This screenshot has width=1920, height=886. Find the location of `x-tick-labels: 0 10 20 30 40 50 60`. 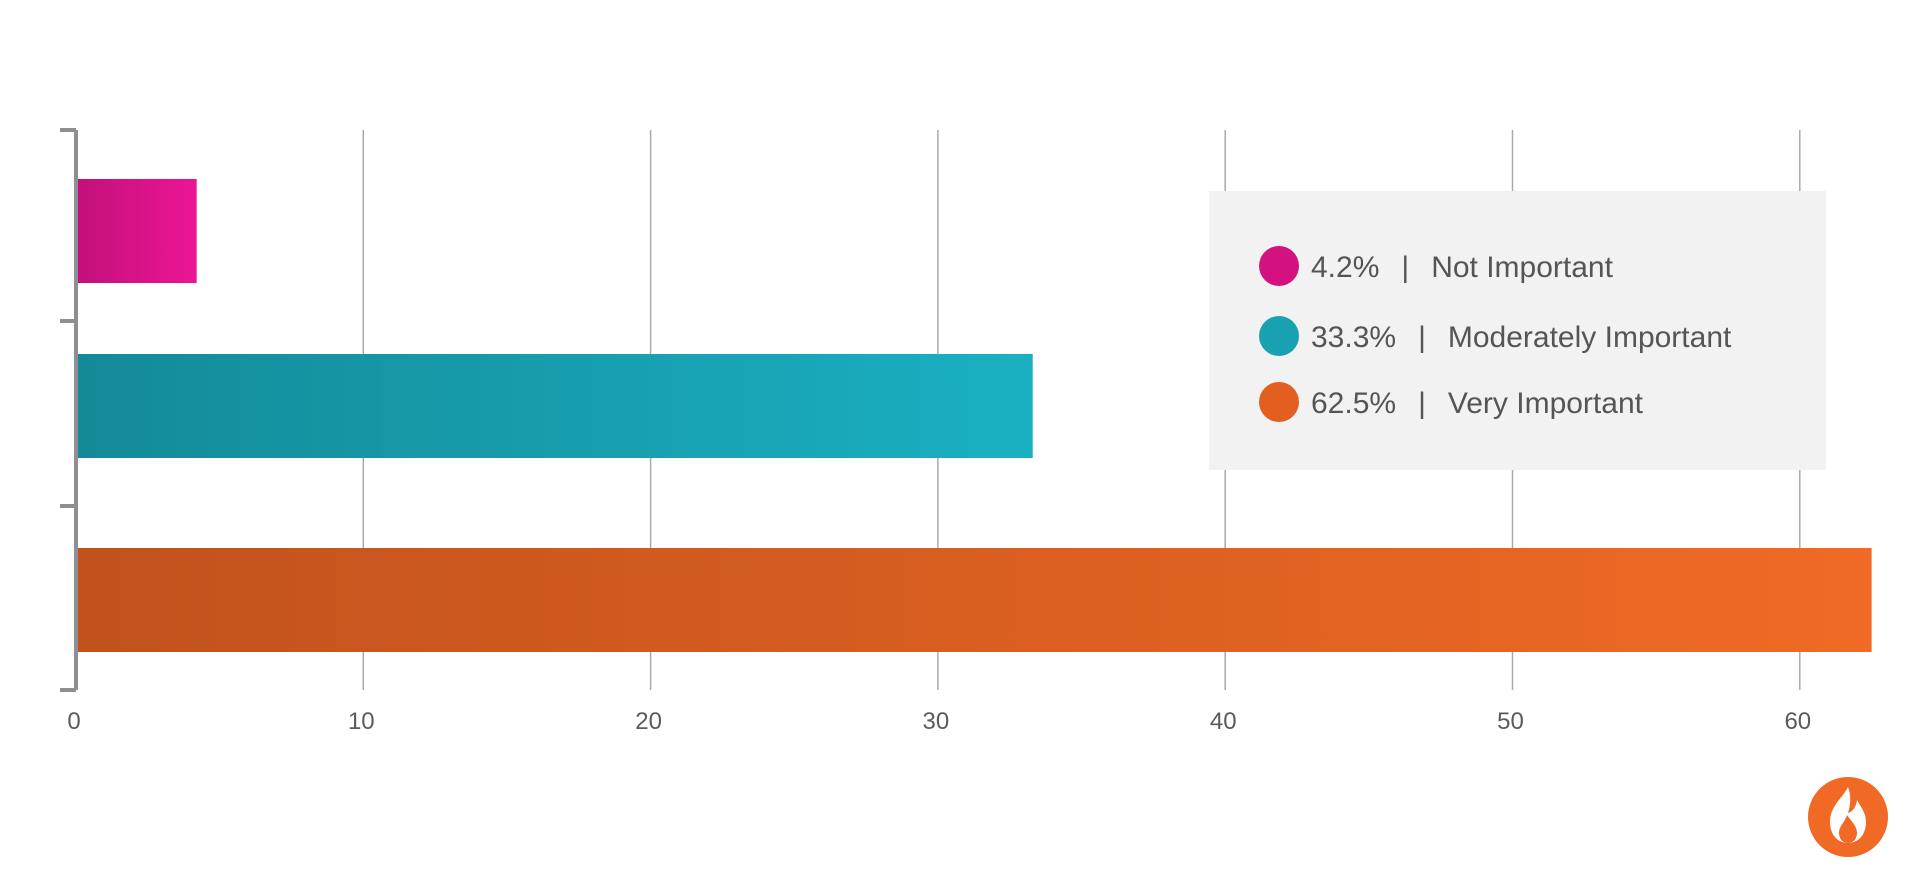

x-tick-labels: 0 10 20 30 40 50 60 is located at coordinates (939, 721).